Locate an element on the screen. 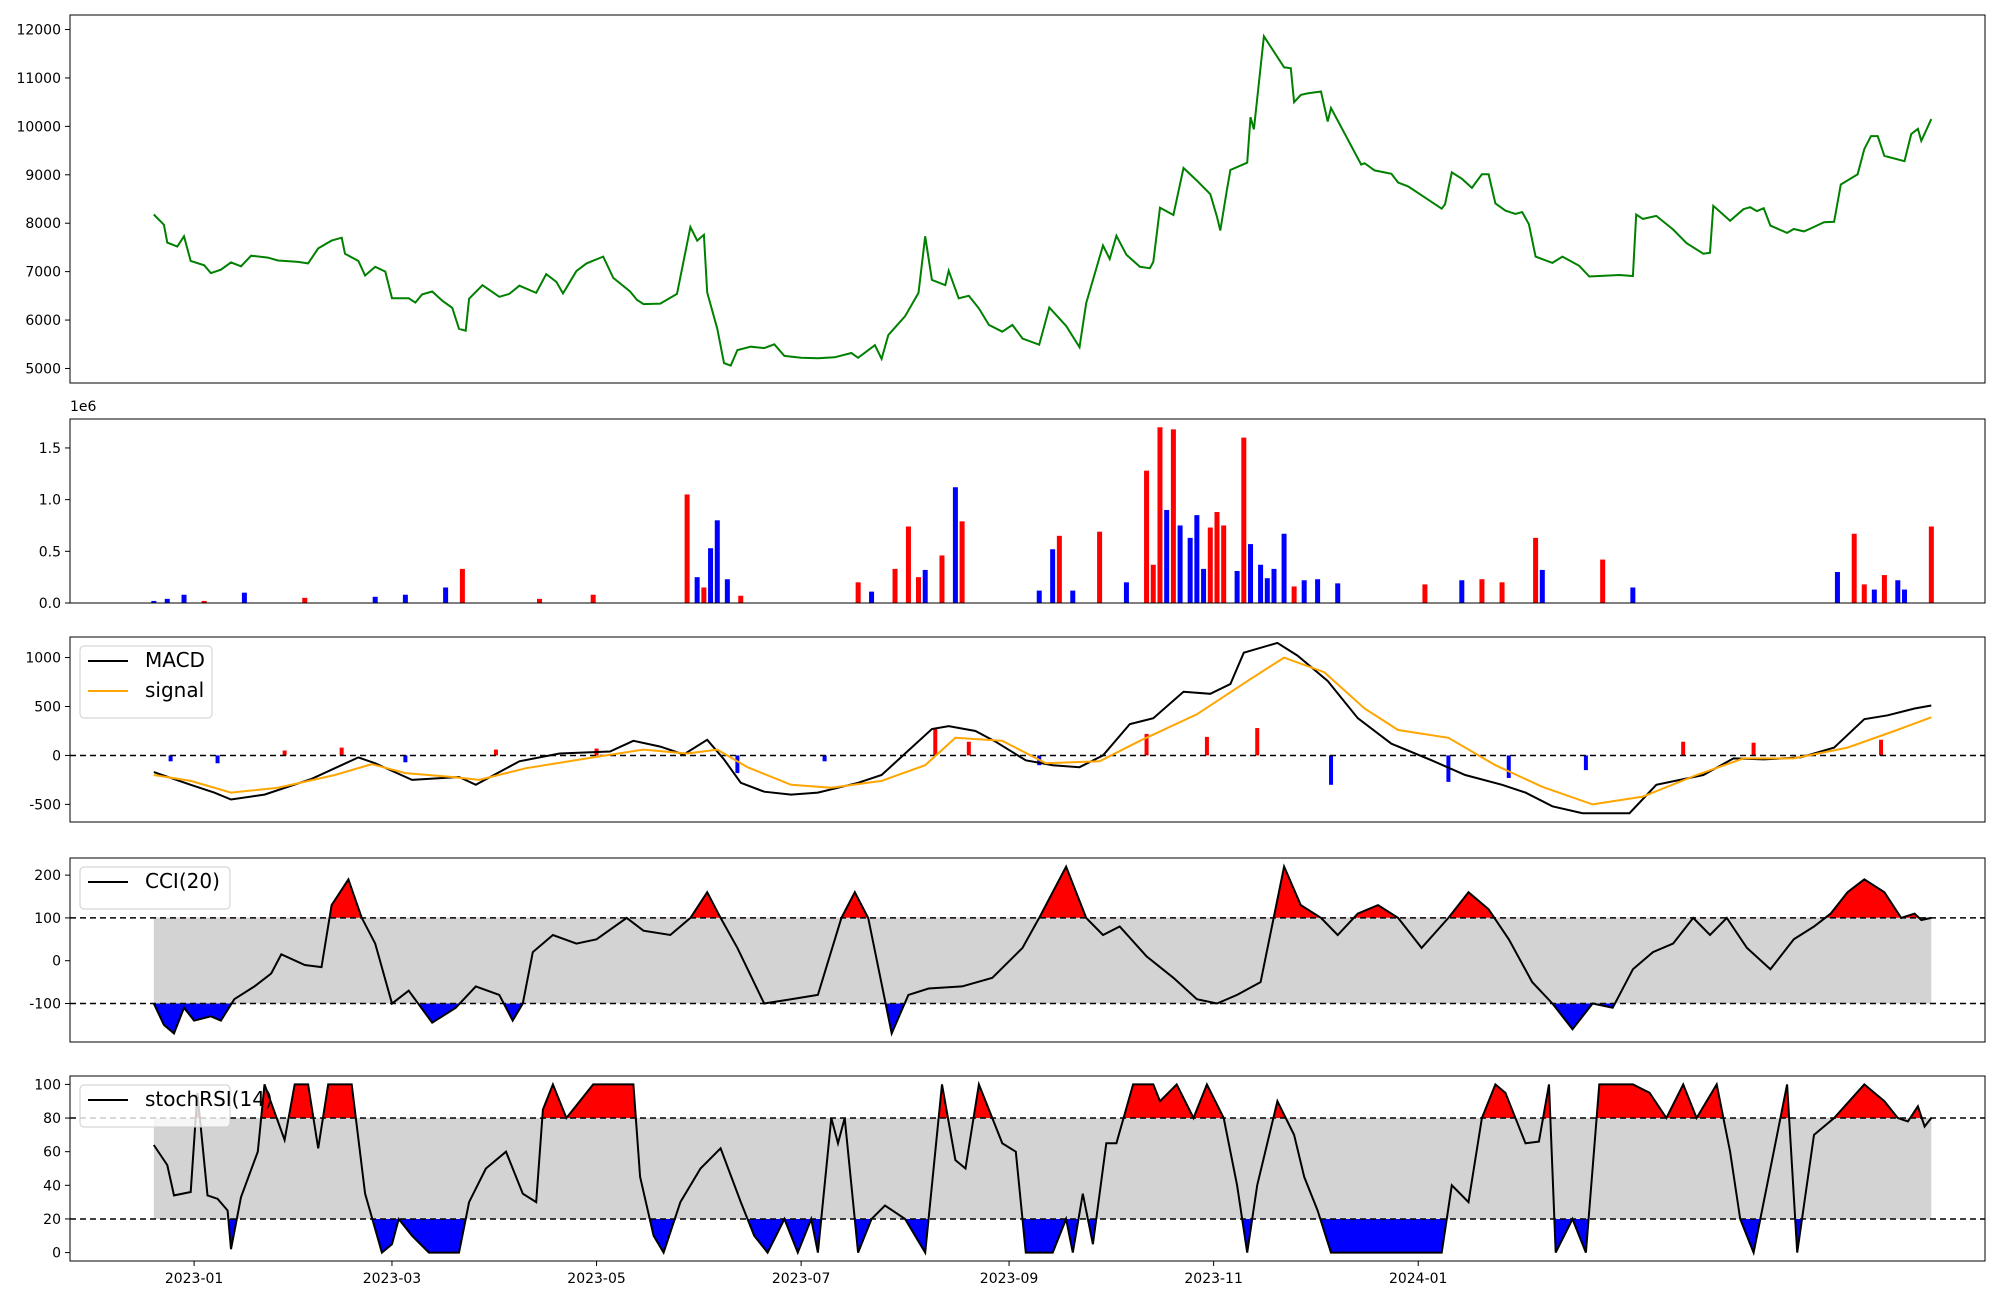 Image resolution: width=2000 pixels, height=1300 pixels. y-tick-label: 7000 is located at coordinates (43, 273).